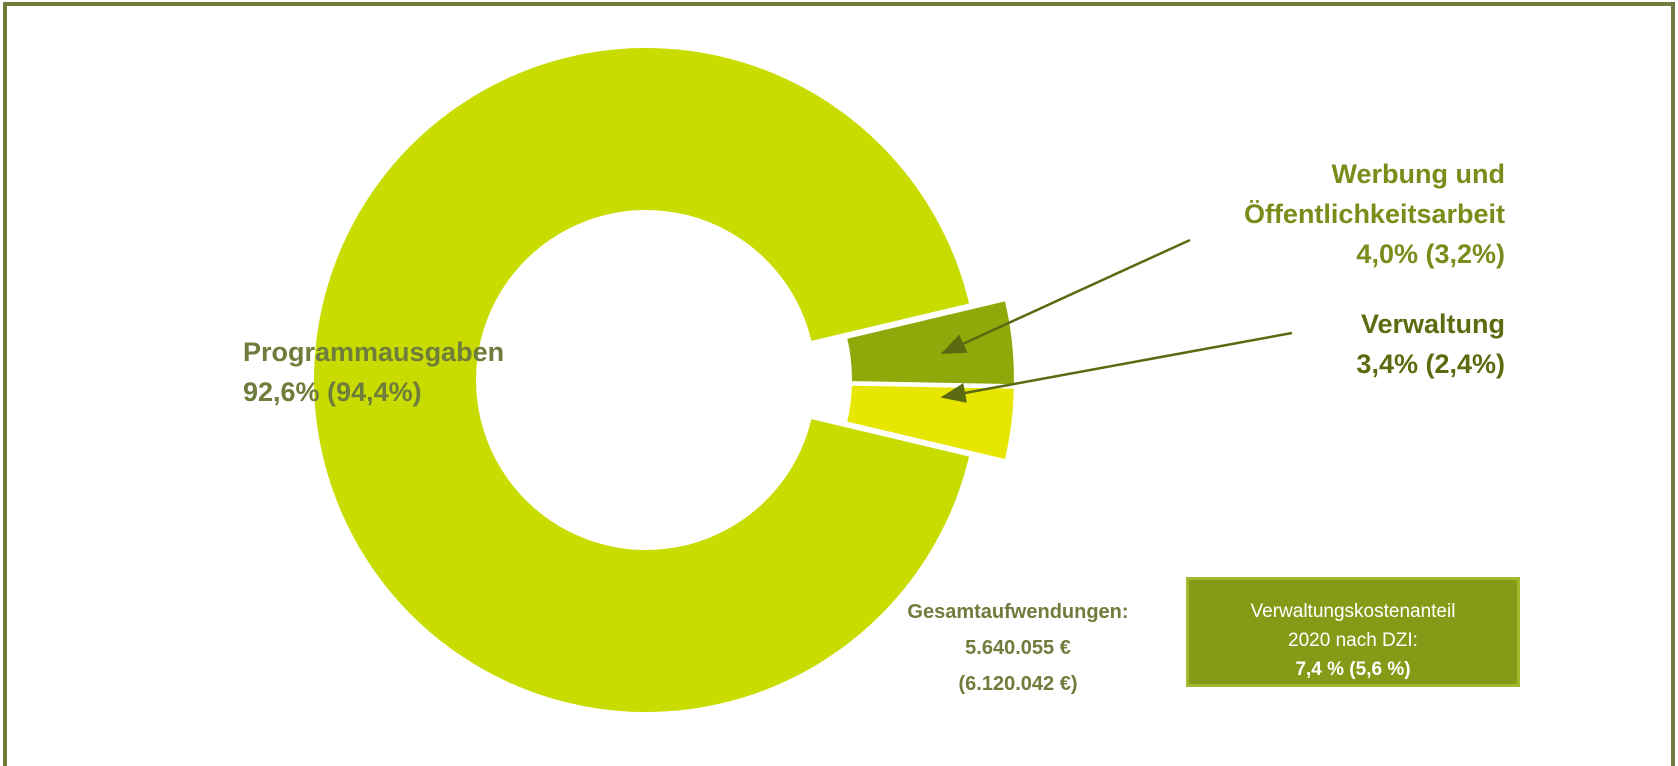 Image resolution: width=1678 pixels, height=766 pixels. What do you see at coordinates (1430, 254) in the screenshot?
I see `value-label: 4,0% (3,2%)` at bounding box center [1430, 254].